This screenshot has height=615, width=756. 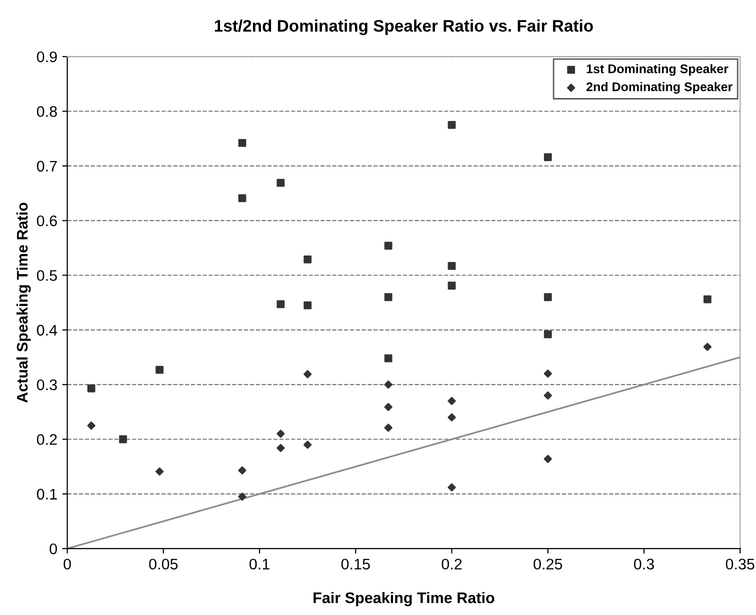 I want to click on y-tick-label: 0.3, so click(x=46, y=384).